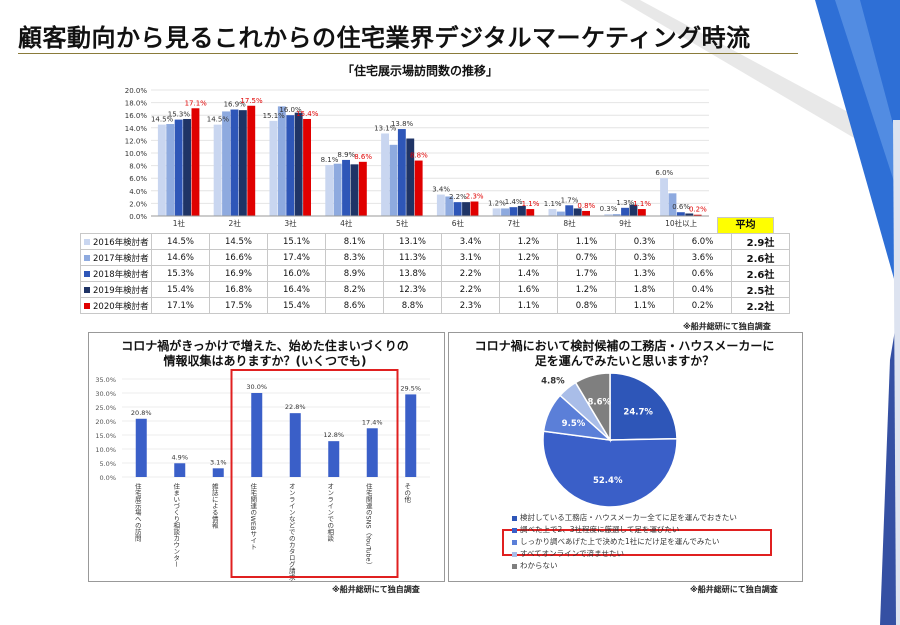 Image resolution: width=900 pixels, height=625 pixels. Describe the element at coordinates (586, 206) in the screenshot. I see `chart1-data-label: 0.8%` at that location.